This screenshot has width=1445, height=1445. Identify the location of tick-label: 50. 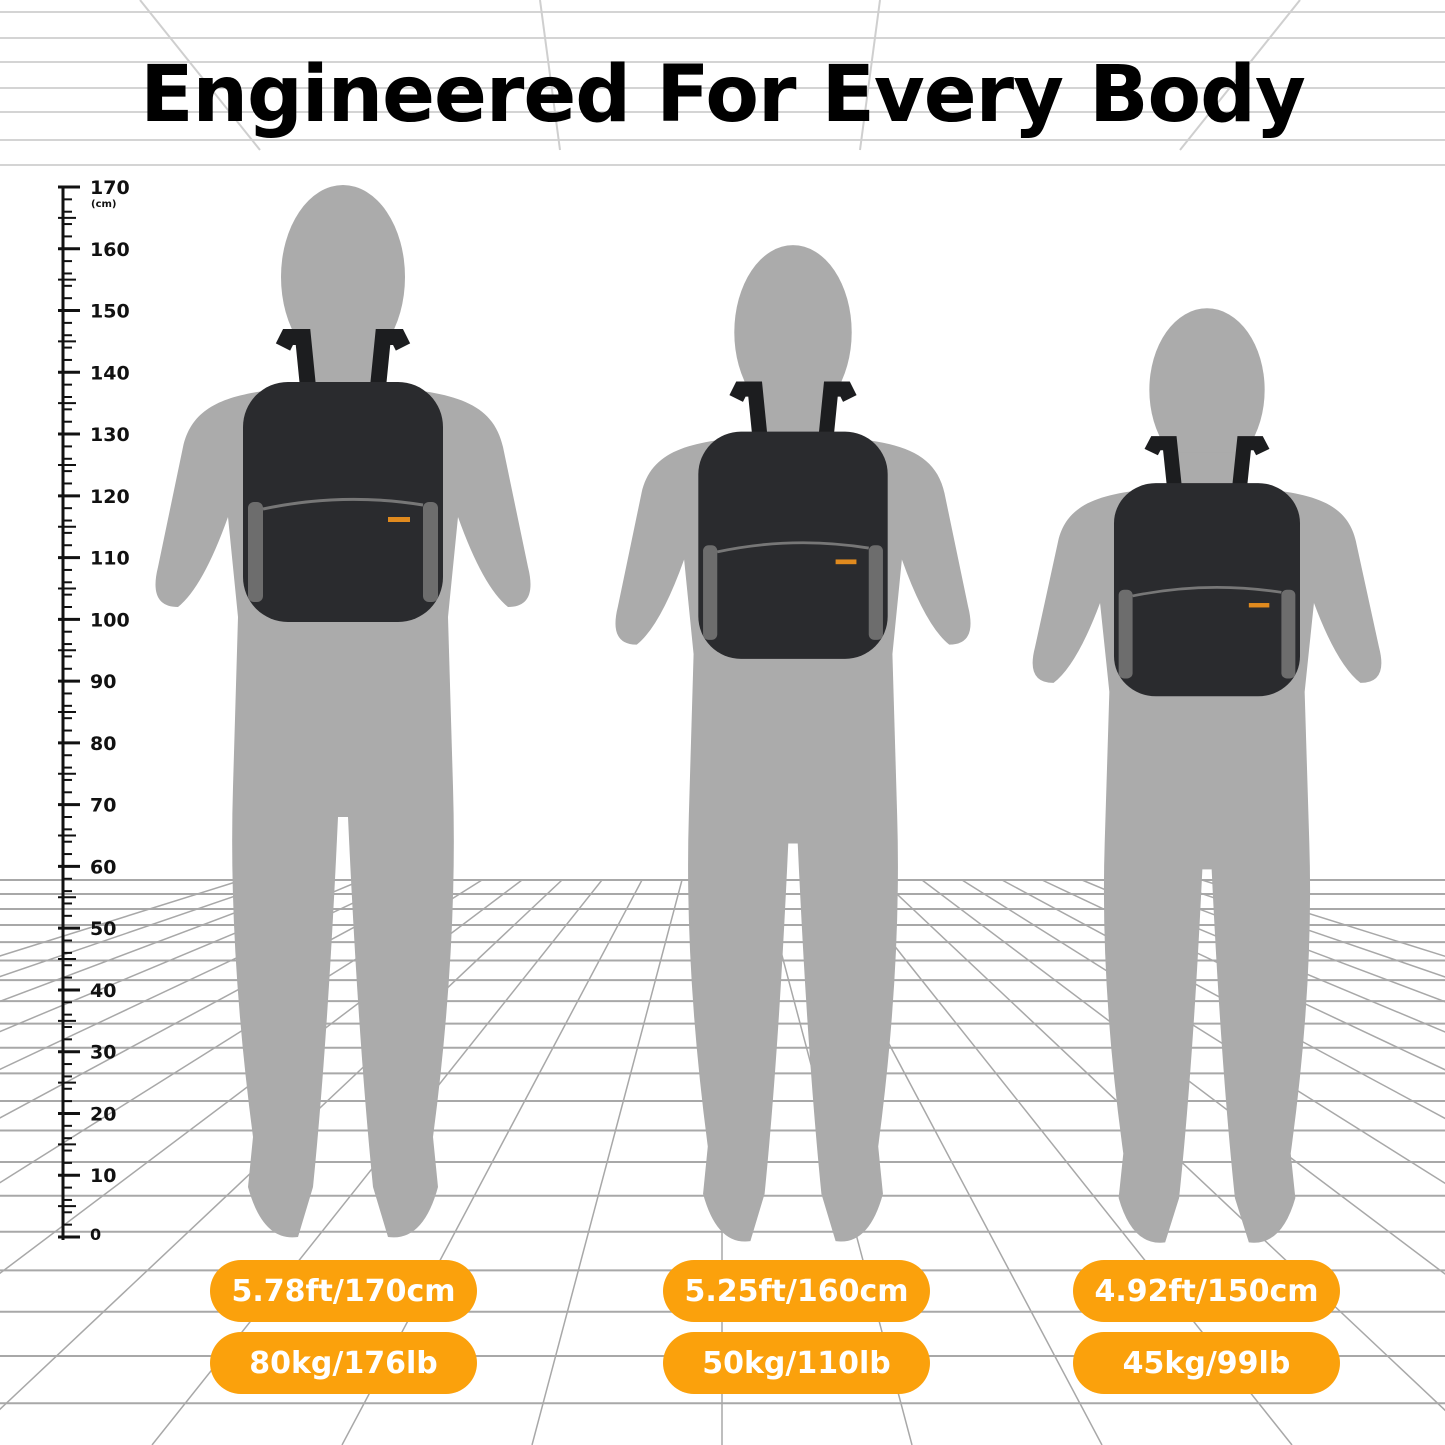
(103, 929).